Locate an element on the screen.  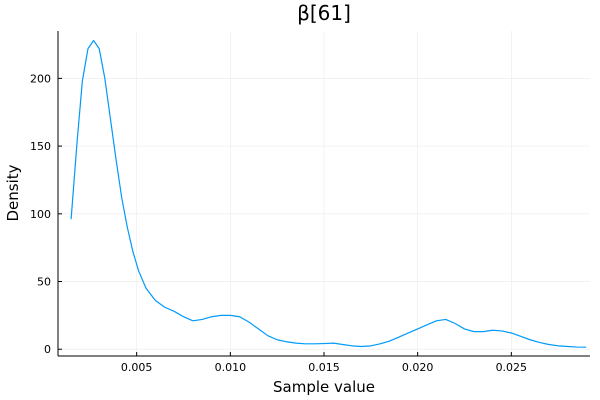
y-axis-title: Density is located at coordinates (13, 192).